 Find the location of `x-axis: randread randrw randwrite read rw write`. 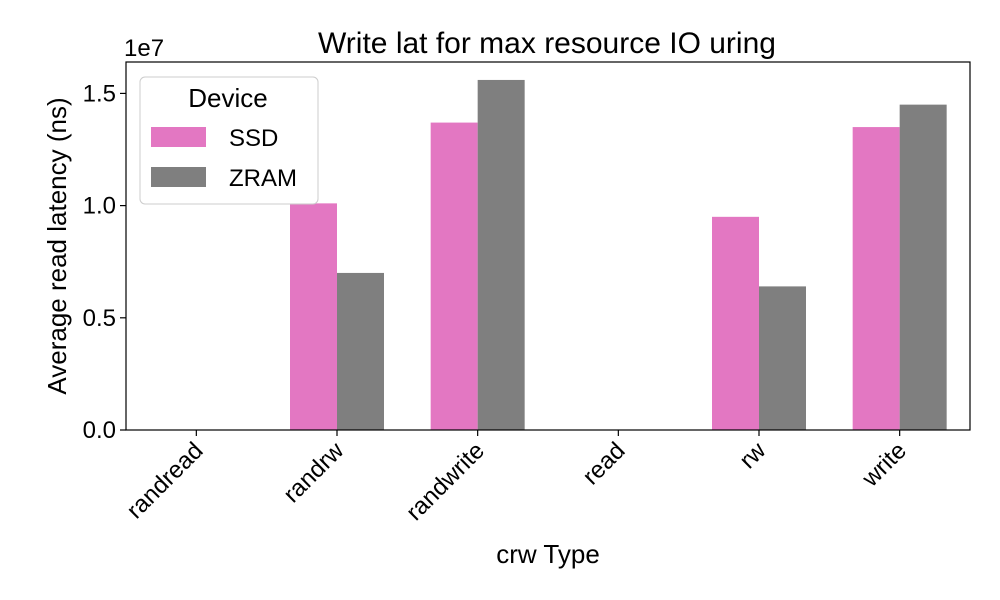

x-axis: randread randrw randwrite read rw write is located at coordinates (517, 478).